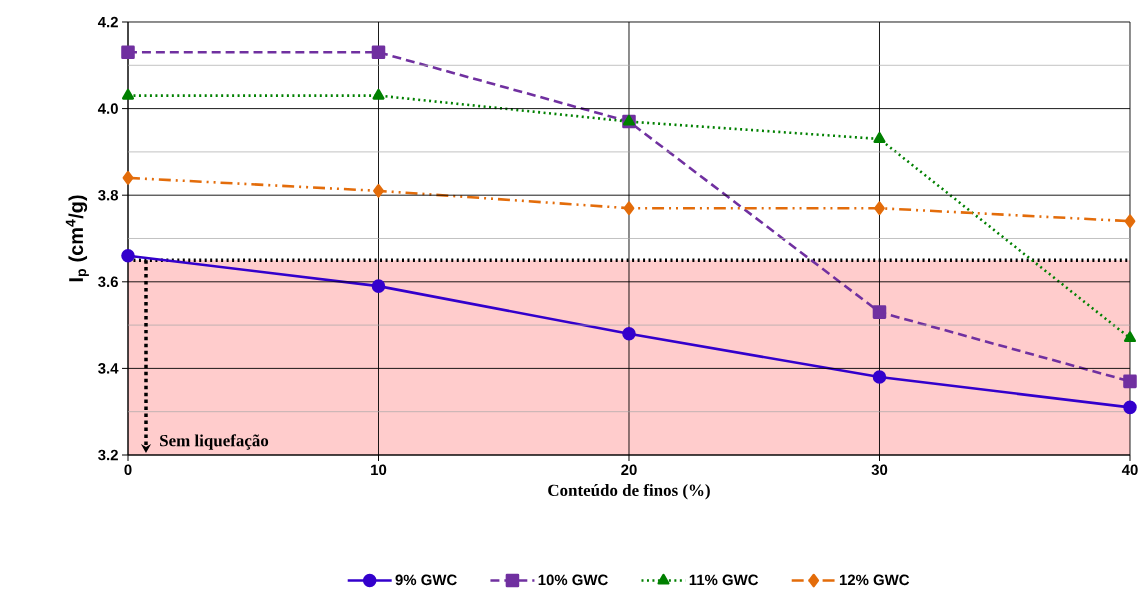 This screenshot has height=600, width=1143. Describe the element at coordinates (879, 470) in the screenshot. I see `x-tick-label: 30` at that location.